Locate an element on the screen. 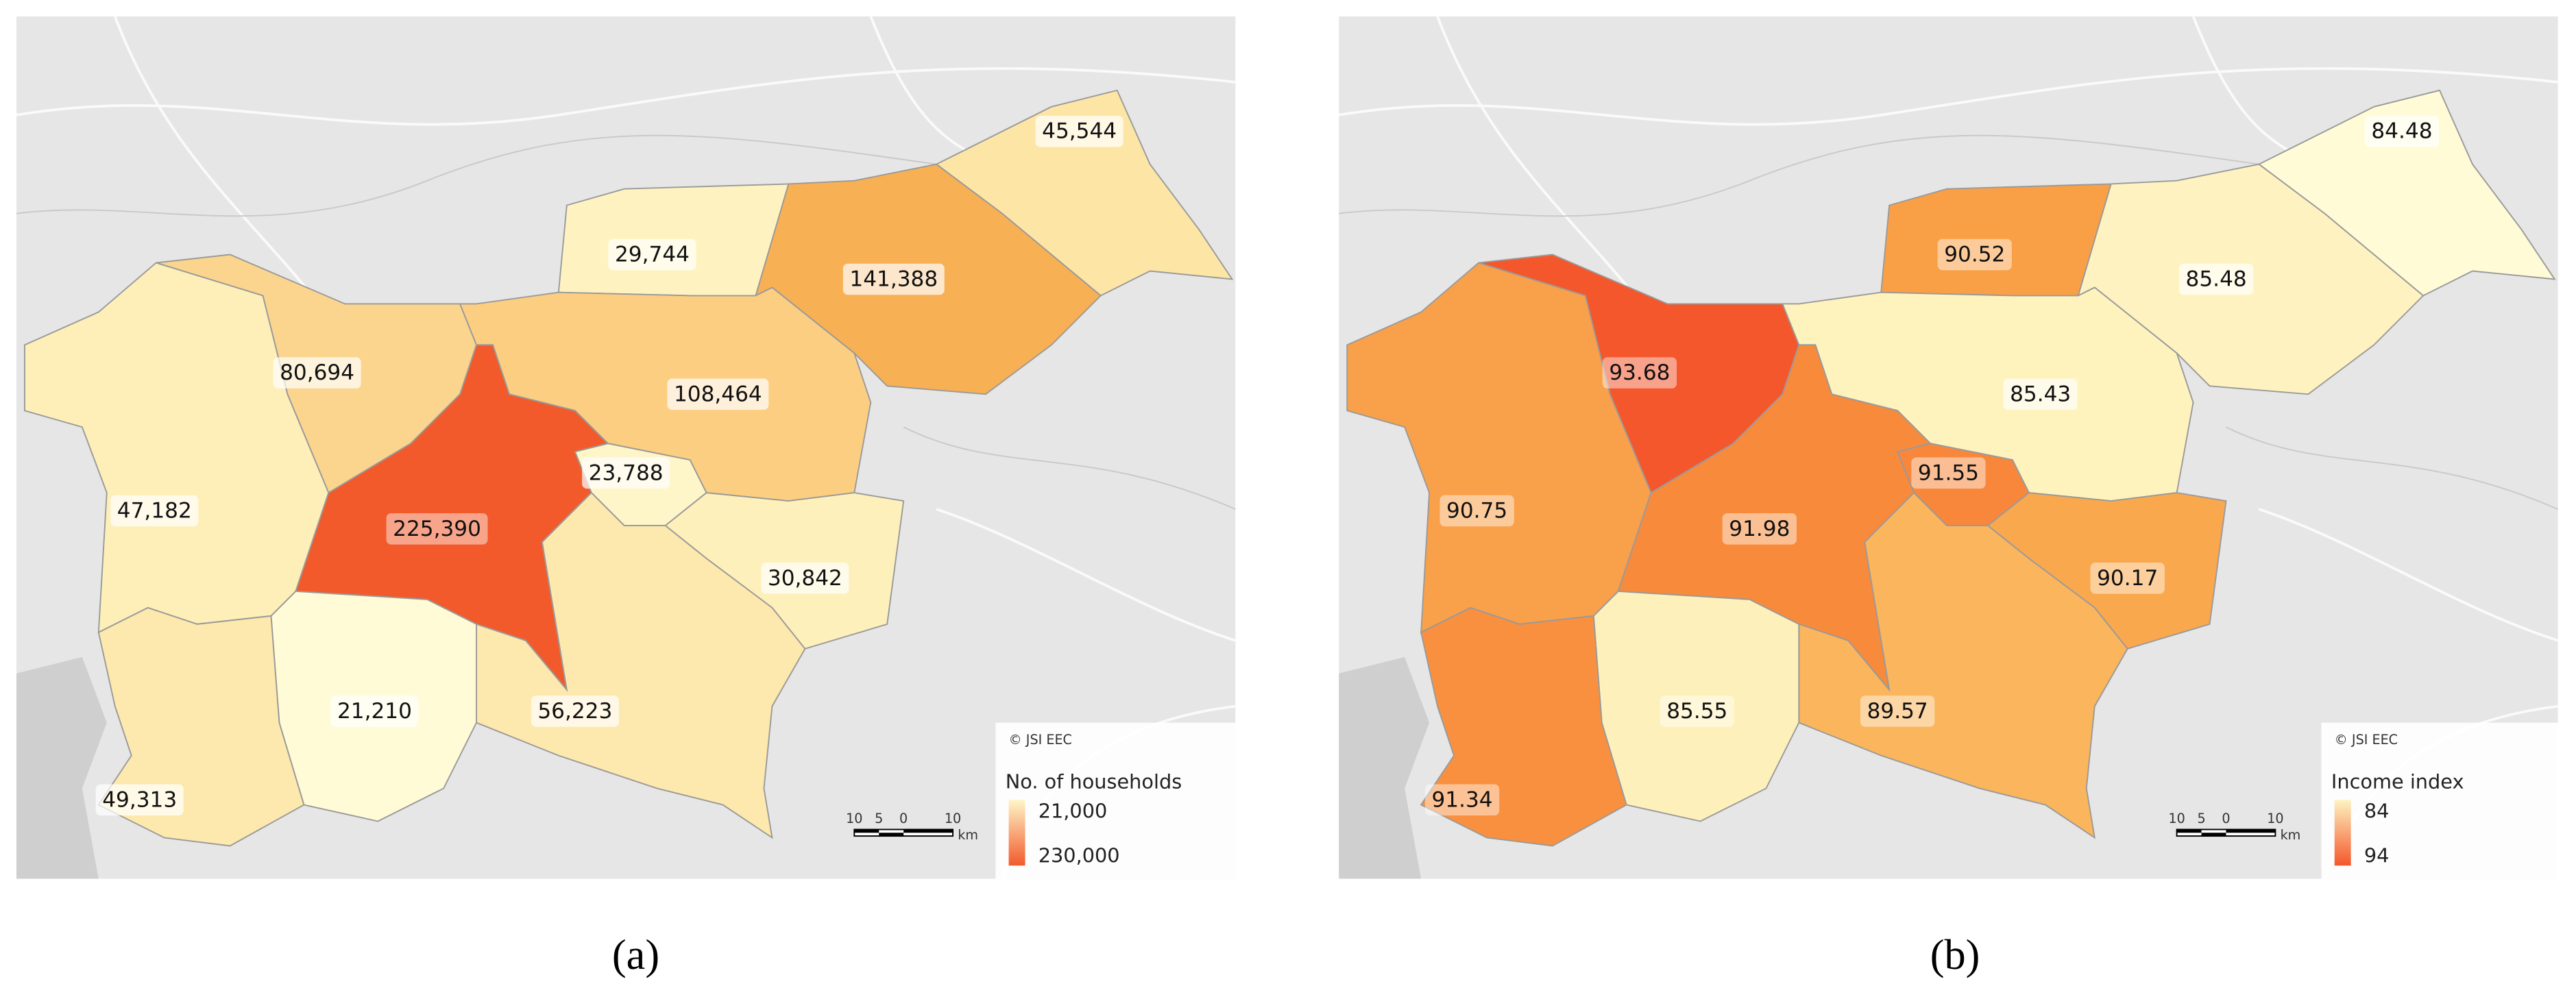 The width and height of the screenshot is (2576, 997). region-label: 49,313 is located at coordinates (139, 800).